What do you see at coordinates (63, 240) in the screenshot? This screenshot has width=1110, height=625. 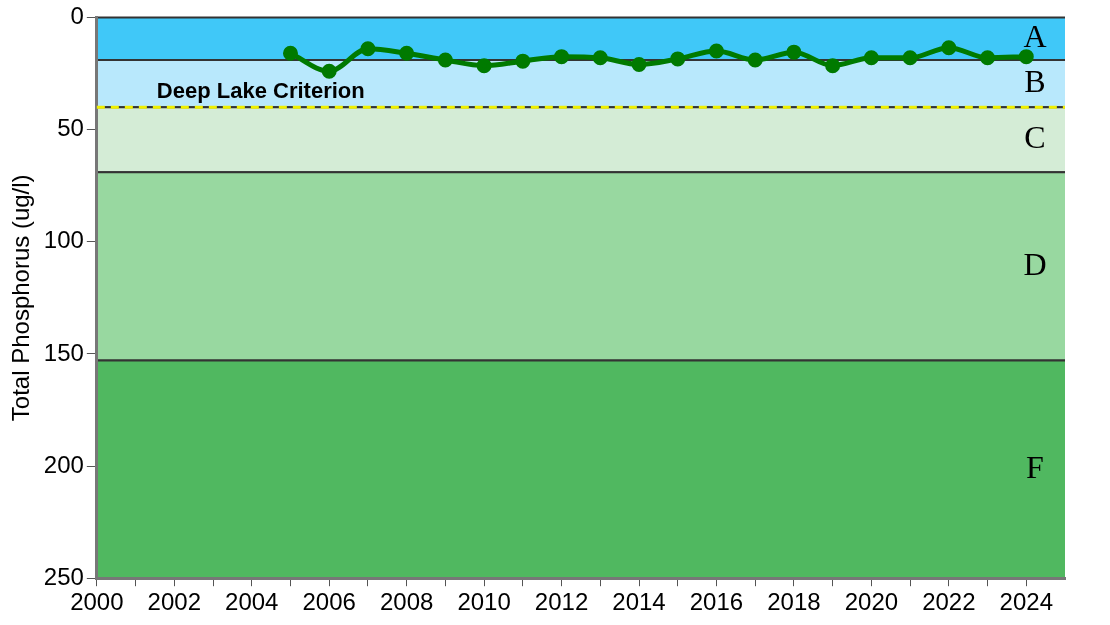 I see `y-tick-label: 100` at bounding box center [63, 240].